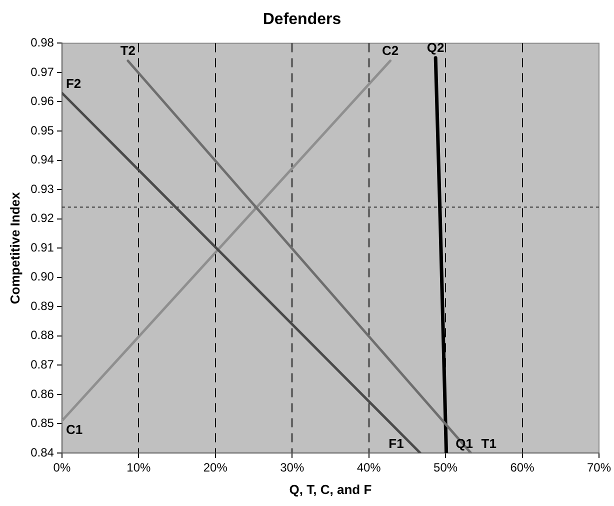 The height and width of the screenshot is (506, 614). I want to click on y-tick-label: 0.89, so click(42, 305).